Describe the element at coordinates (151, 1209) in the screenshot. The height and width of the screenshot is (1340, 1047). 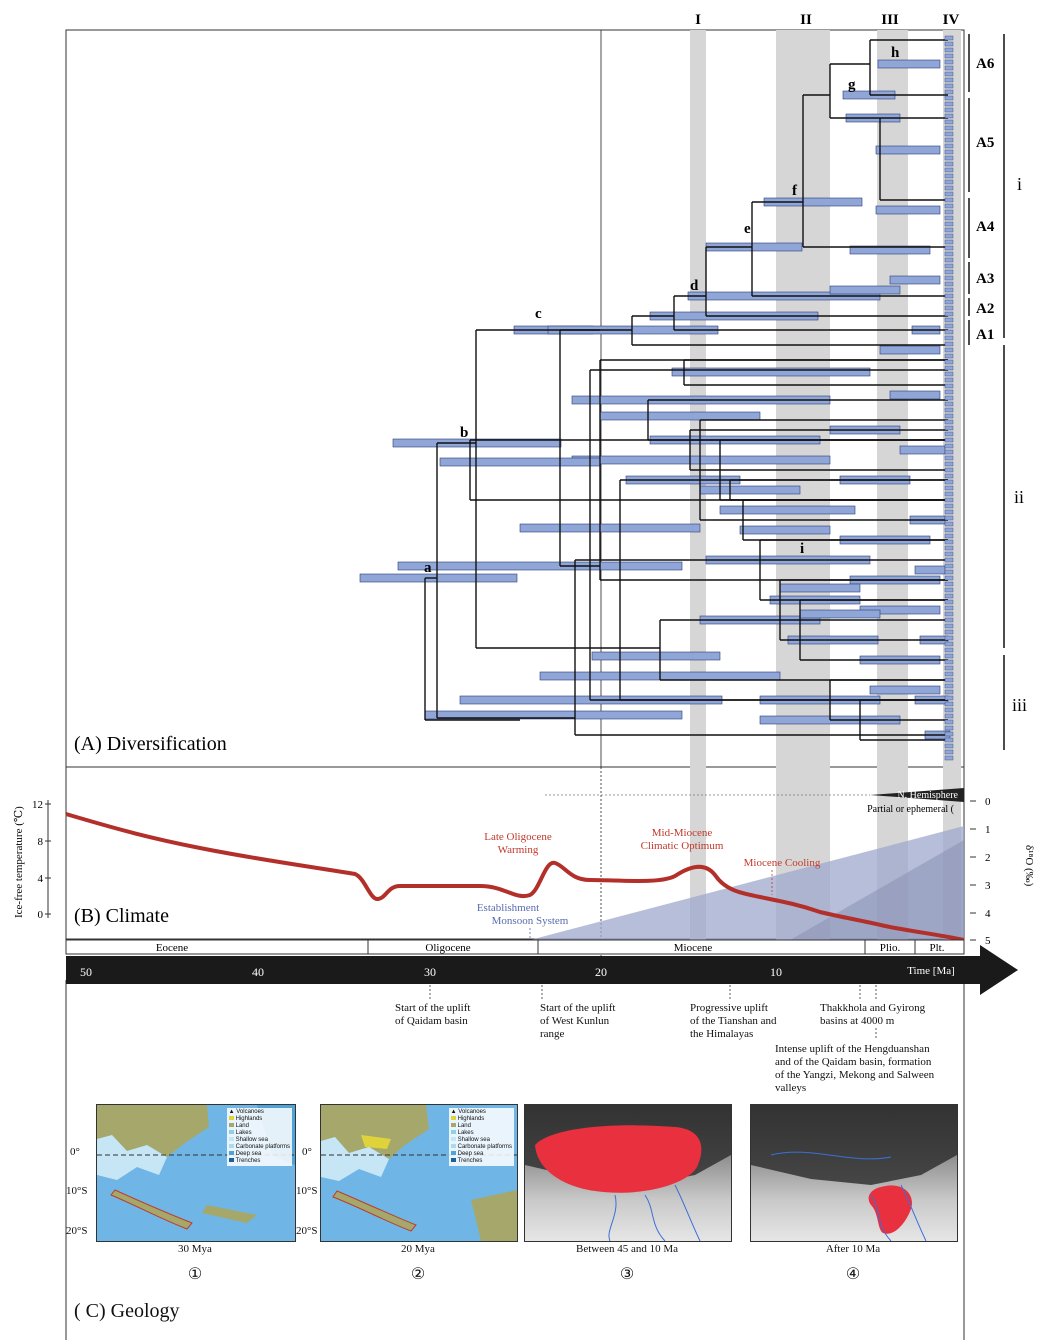
I see `landmass-sumatra` at that location.